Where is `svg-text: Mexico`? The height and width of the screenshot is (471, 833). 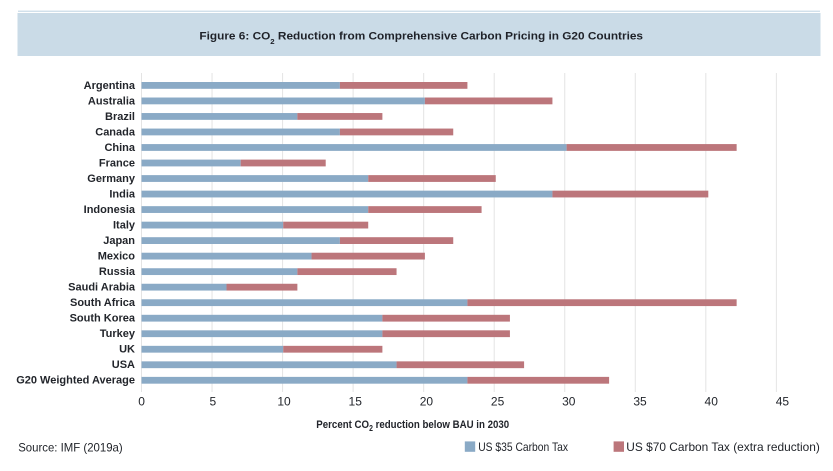
svg-text: Mexico is located at coordinates (117, 257).